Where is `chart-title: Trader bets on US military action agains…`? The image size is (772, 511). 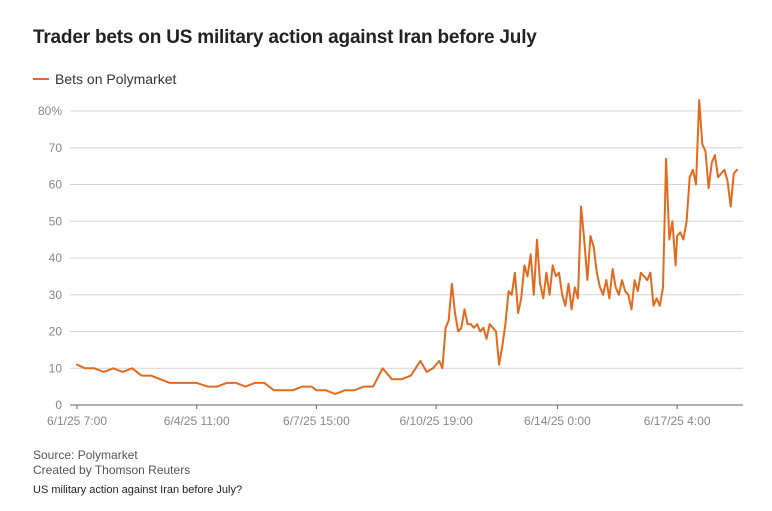 chart-title: Trader bets on US military action agains… is located at coordinates (285, 37).